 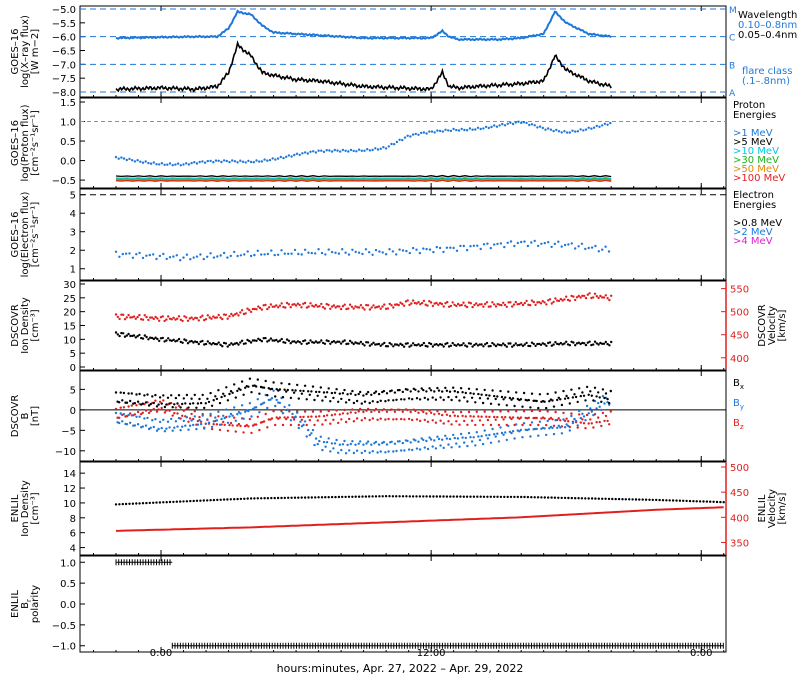 What do you see at coordinates (69, 504) in the screenshot?
I see `y-tick-label: 10` at bounding box center [69, 504].